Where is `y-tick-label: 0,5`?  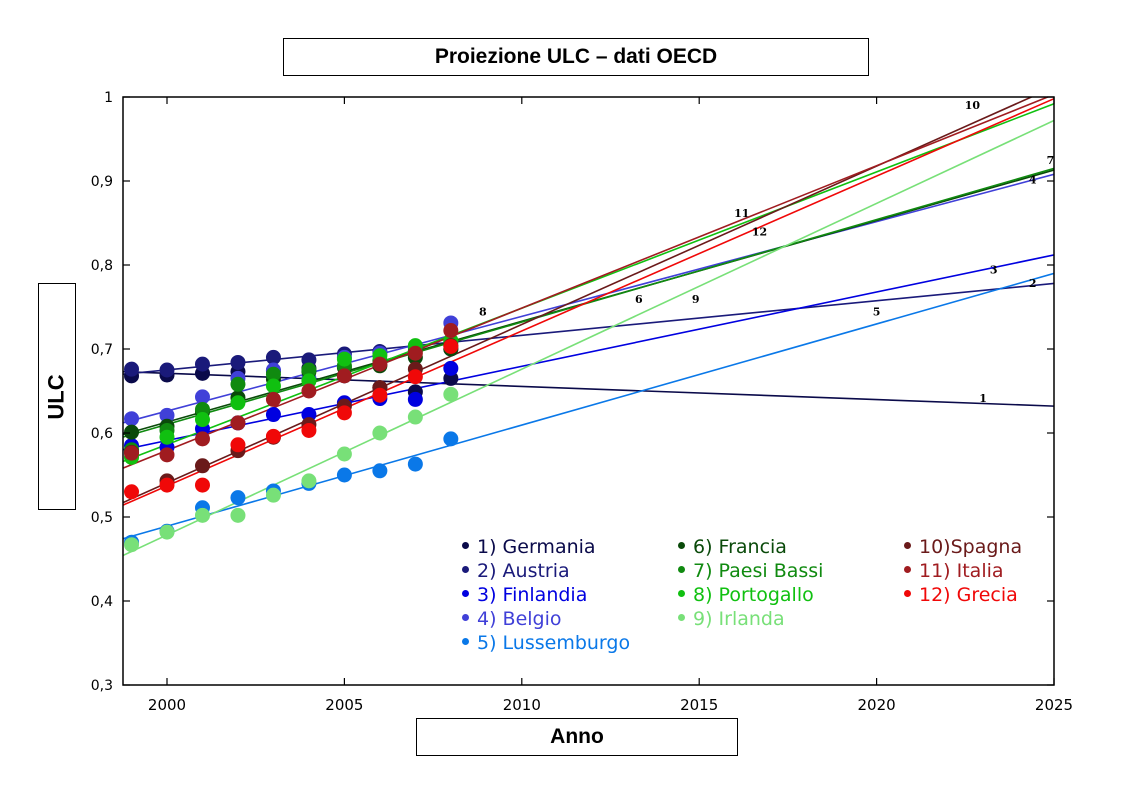
y-tick-label: 0,5 is located at coordinates (102, 518).